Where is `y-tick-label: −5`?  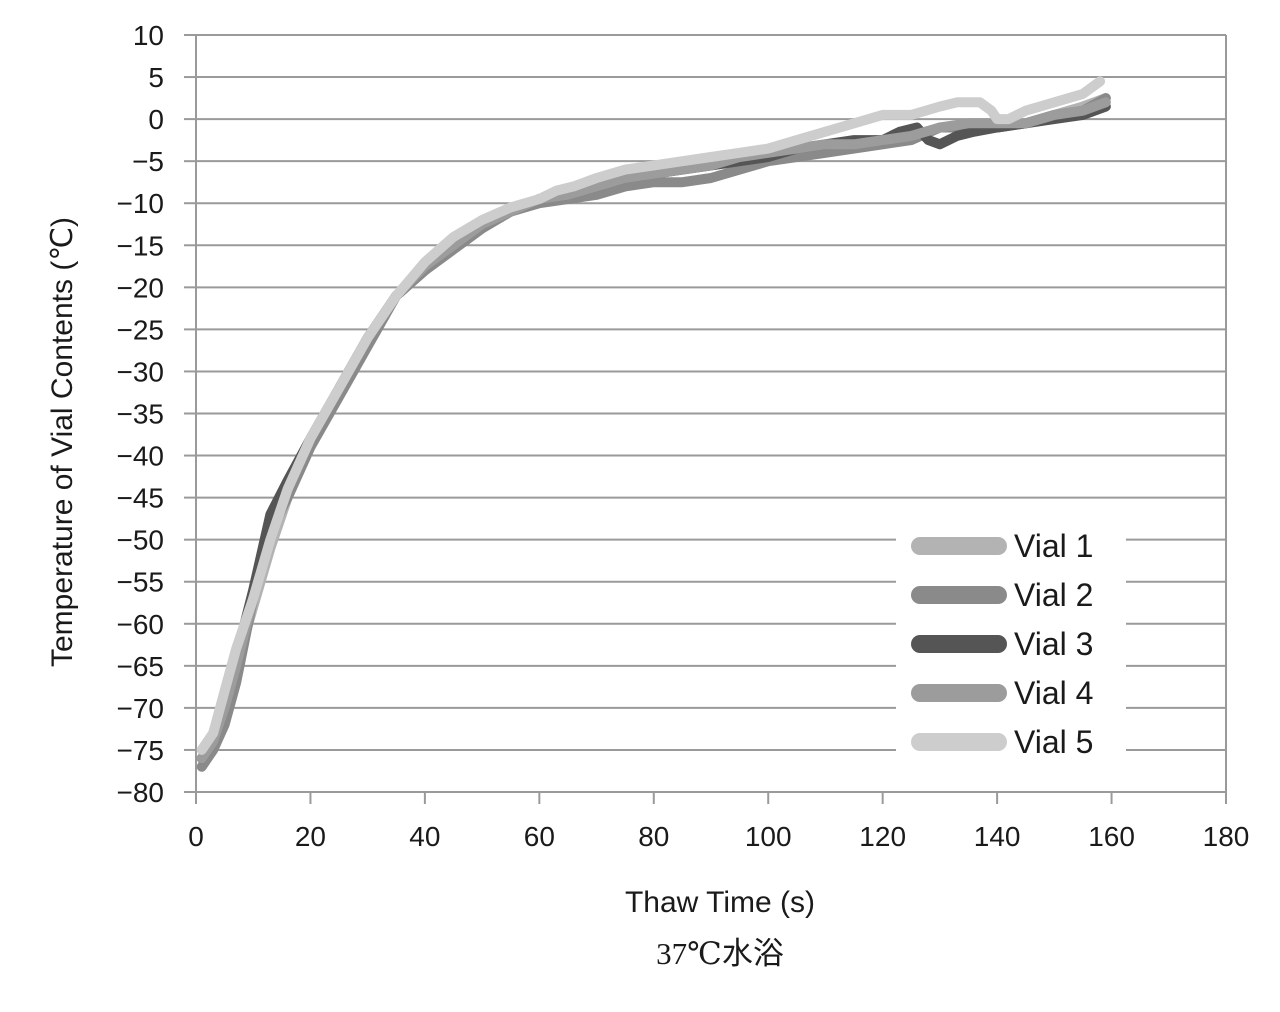
y-tick-label: −5 is located at coordinates (148, 161).